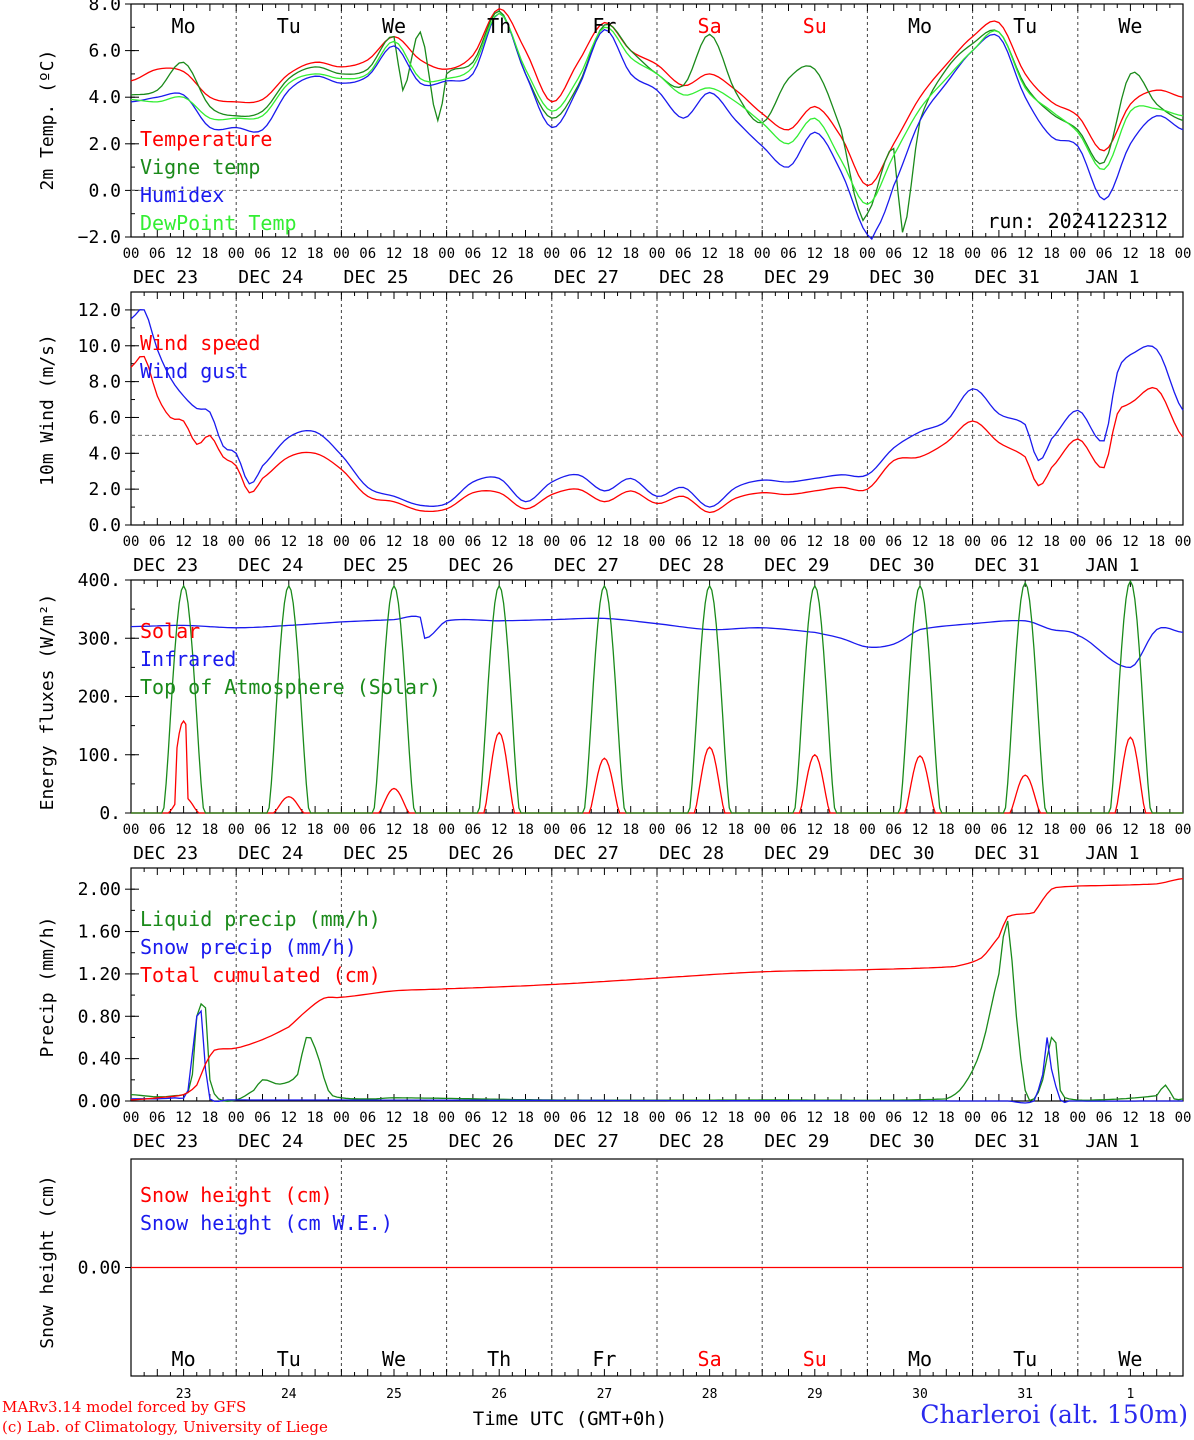 This screenshot has width=1194, height=1440. I want to click on time-axis-label: Time UTC (GMT+0h), so click(570, 1419).